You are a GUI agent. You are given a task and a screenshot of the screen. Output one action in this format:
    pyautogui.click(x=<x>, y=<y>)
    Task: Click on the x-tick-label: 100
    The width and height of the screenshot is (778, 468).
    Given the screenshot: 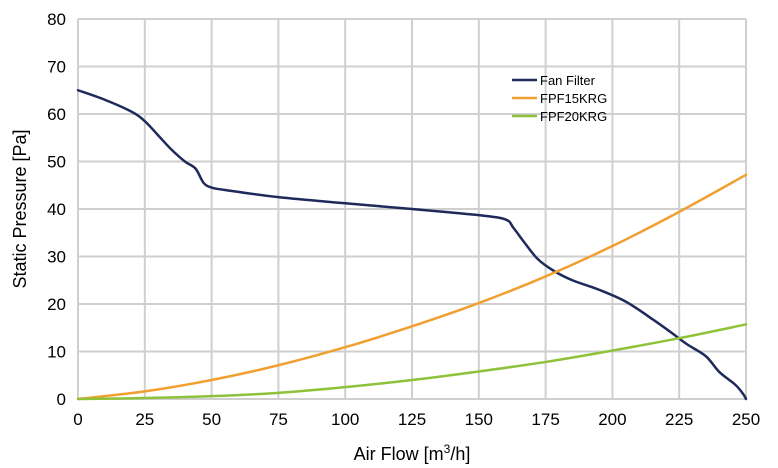 What is the action you would take?
    pyautogui.click(x=345, y=419)
    